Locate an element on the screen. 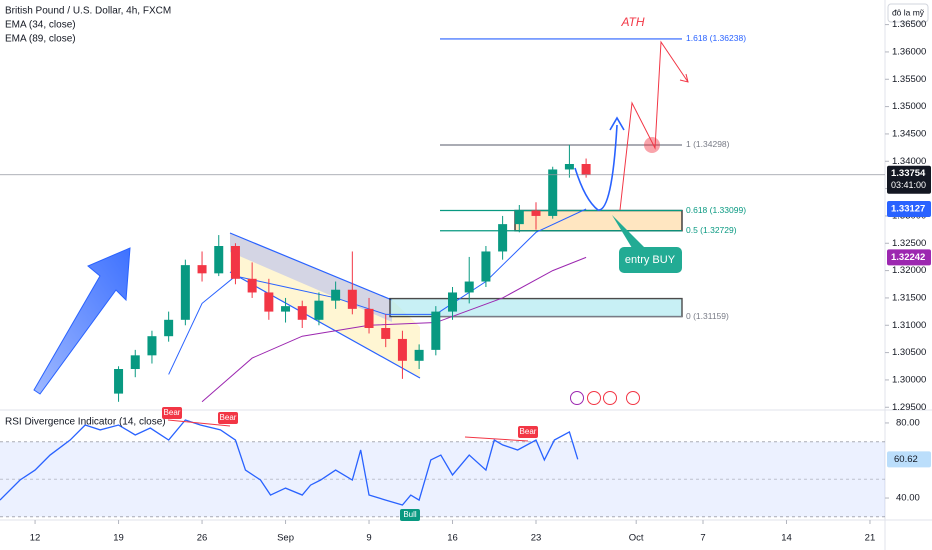 The width and height of the screenshot is (932, 550). y-tick-label: 40.00 is located at coordinates (908, 498).